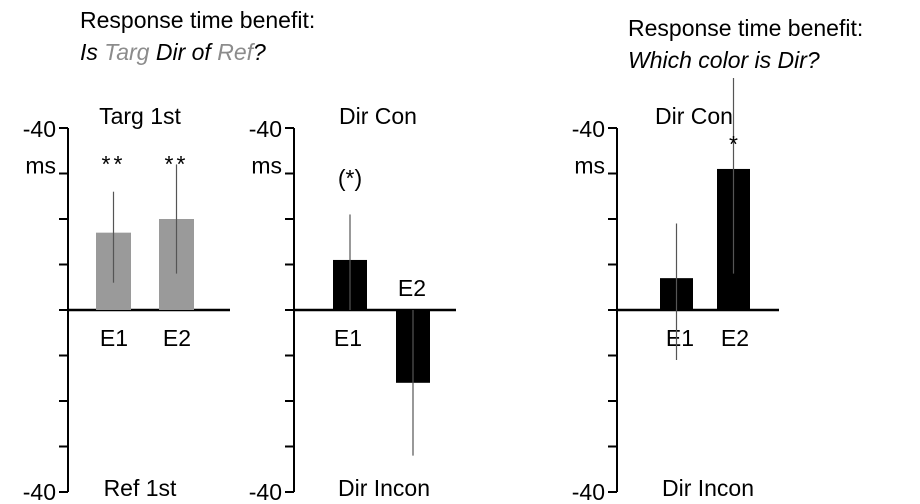 This screenshot has height=504, width=920. What do you see at coordinates (183, 52) in the screenshot?
I see `left-heading-part-3: Dir of` at bounding box center [183, 52].